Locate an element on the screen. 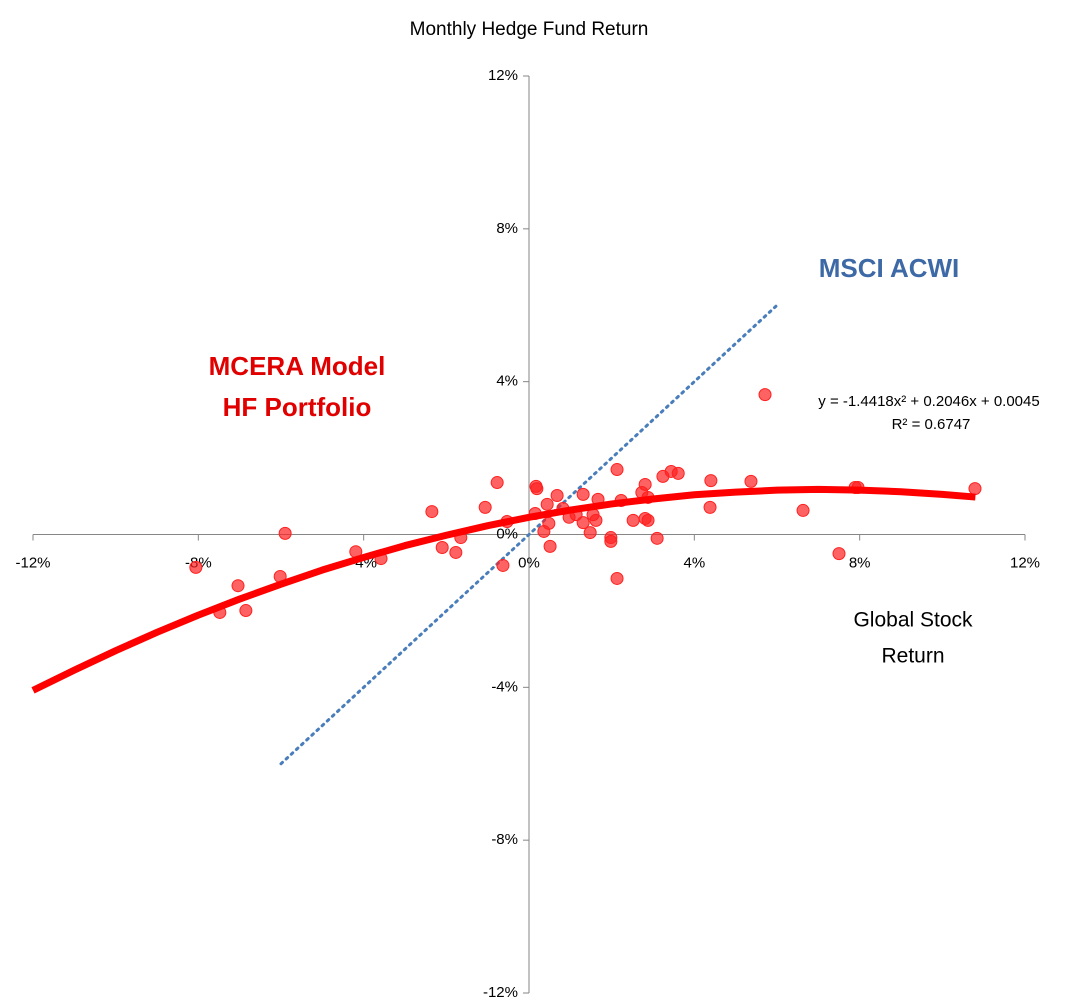 The image size is (1085, 1003). x-tick-label: -12% is located at coordinates (32, 562).